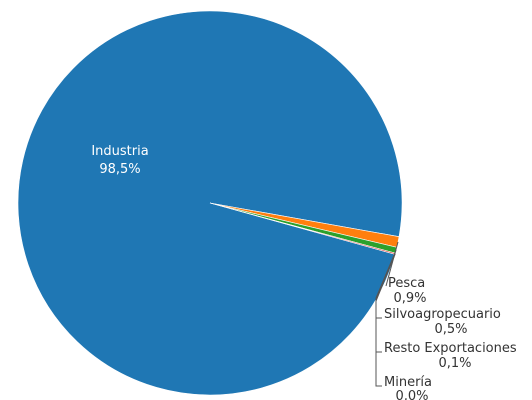  Describe the element at coordinates (411, 394) in the screenshot. I see `value-mineria: 0,0%` at that location.